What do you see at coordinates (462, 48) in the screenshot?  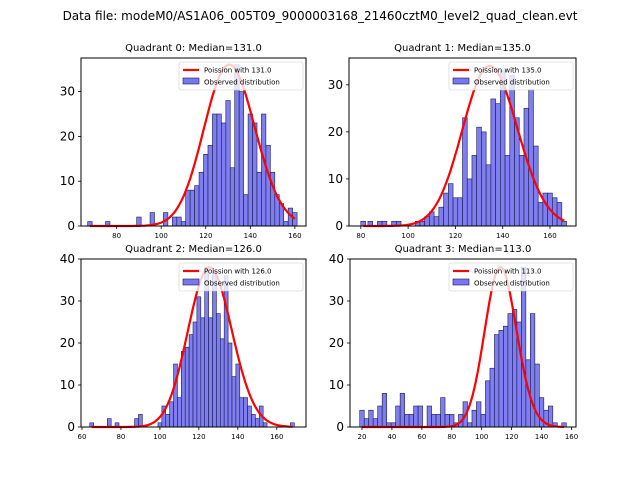 I see `subplot-title: Quadrant 1: Median=135.0` at bounding box center [462, 48].